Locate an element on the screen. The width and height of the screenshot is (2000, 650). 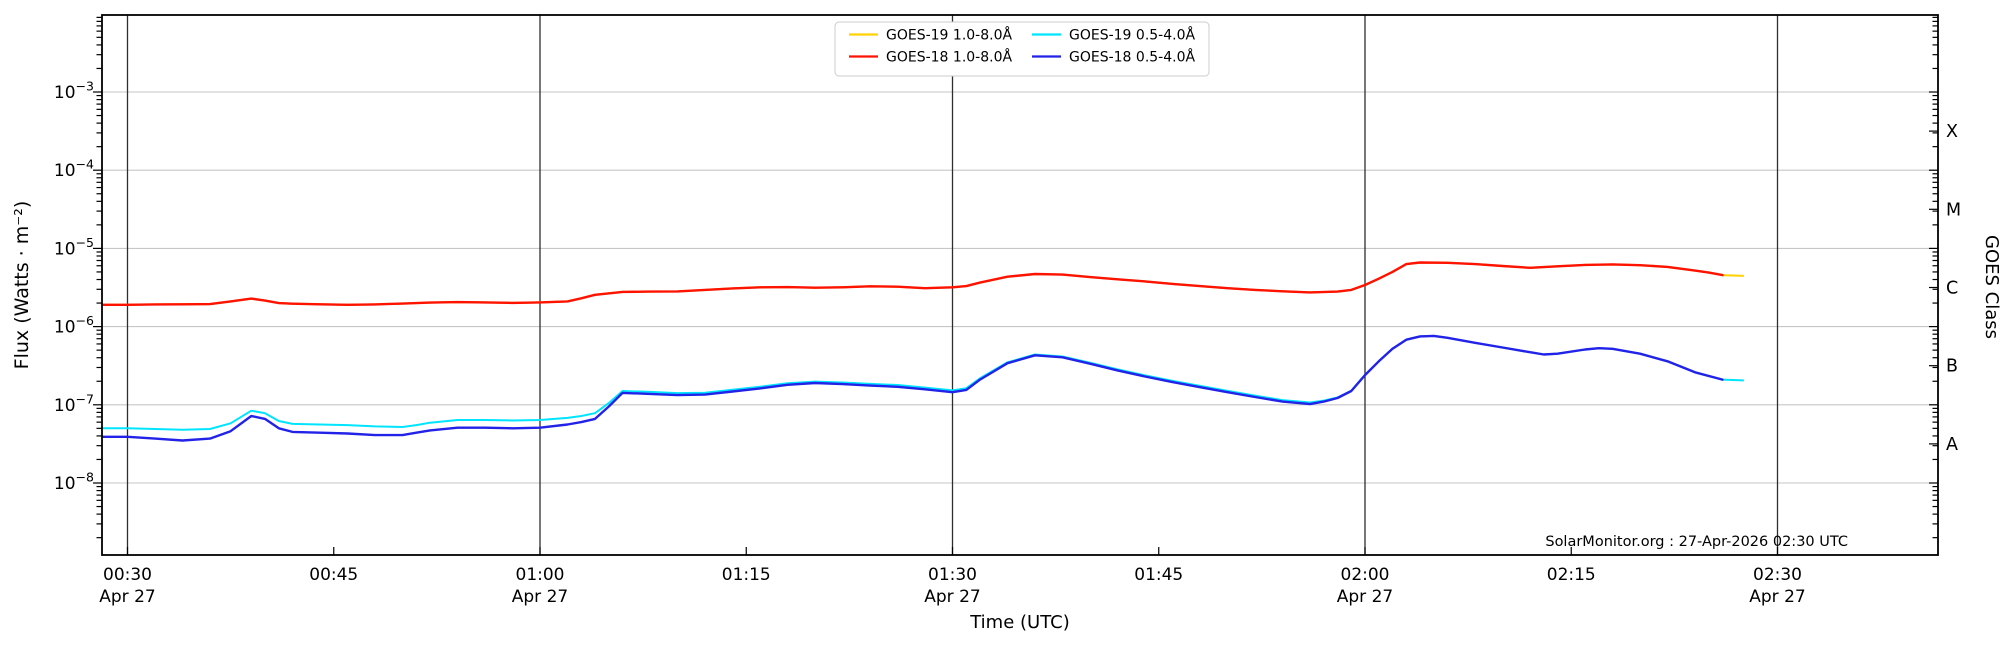
x-tick-label: 02:00 is located at coordinates (1365, 575).